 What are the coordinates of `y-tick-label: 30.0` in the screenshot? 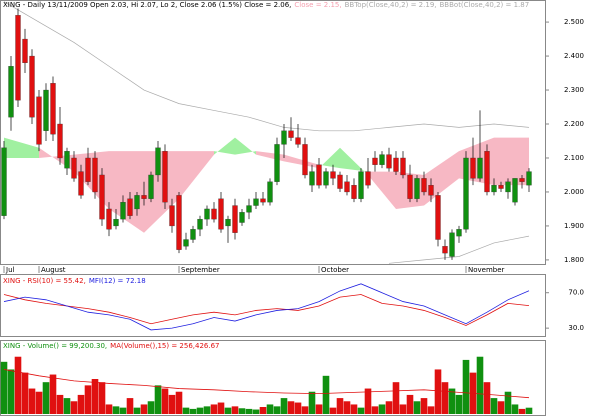 It's located at (576, 328).